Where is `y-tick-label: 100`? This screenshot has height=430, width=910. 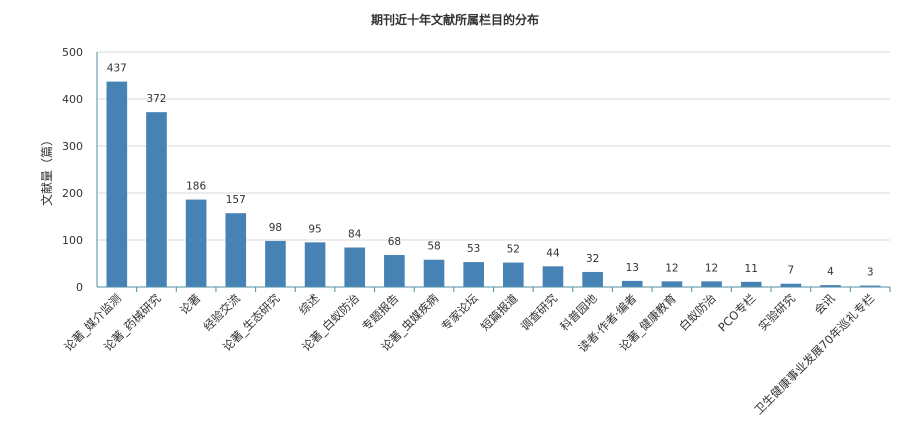
y-tick-label: 100 is located at coordinates (72, 240).